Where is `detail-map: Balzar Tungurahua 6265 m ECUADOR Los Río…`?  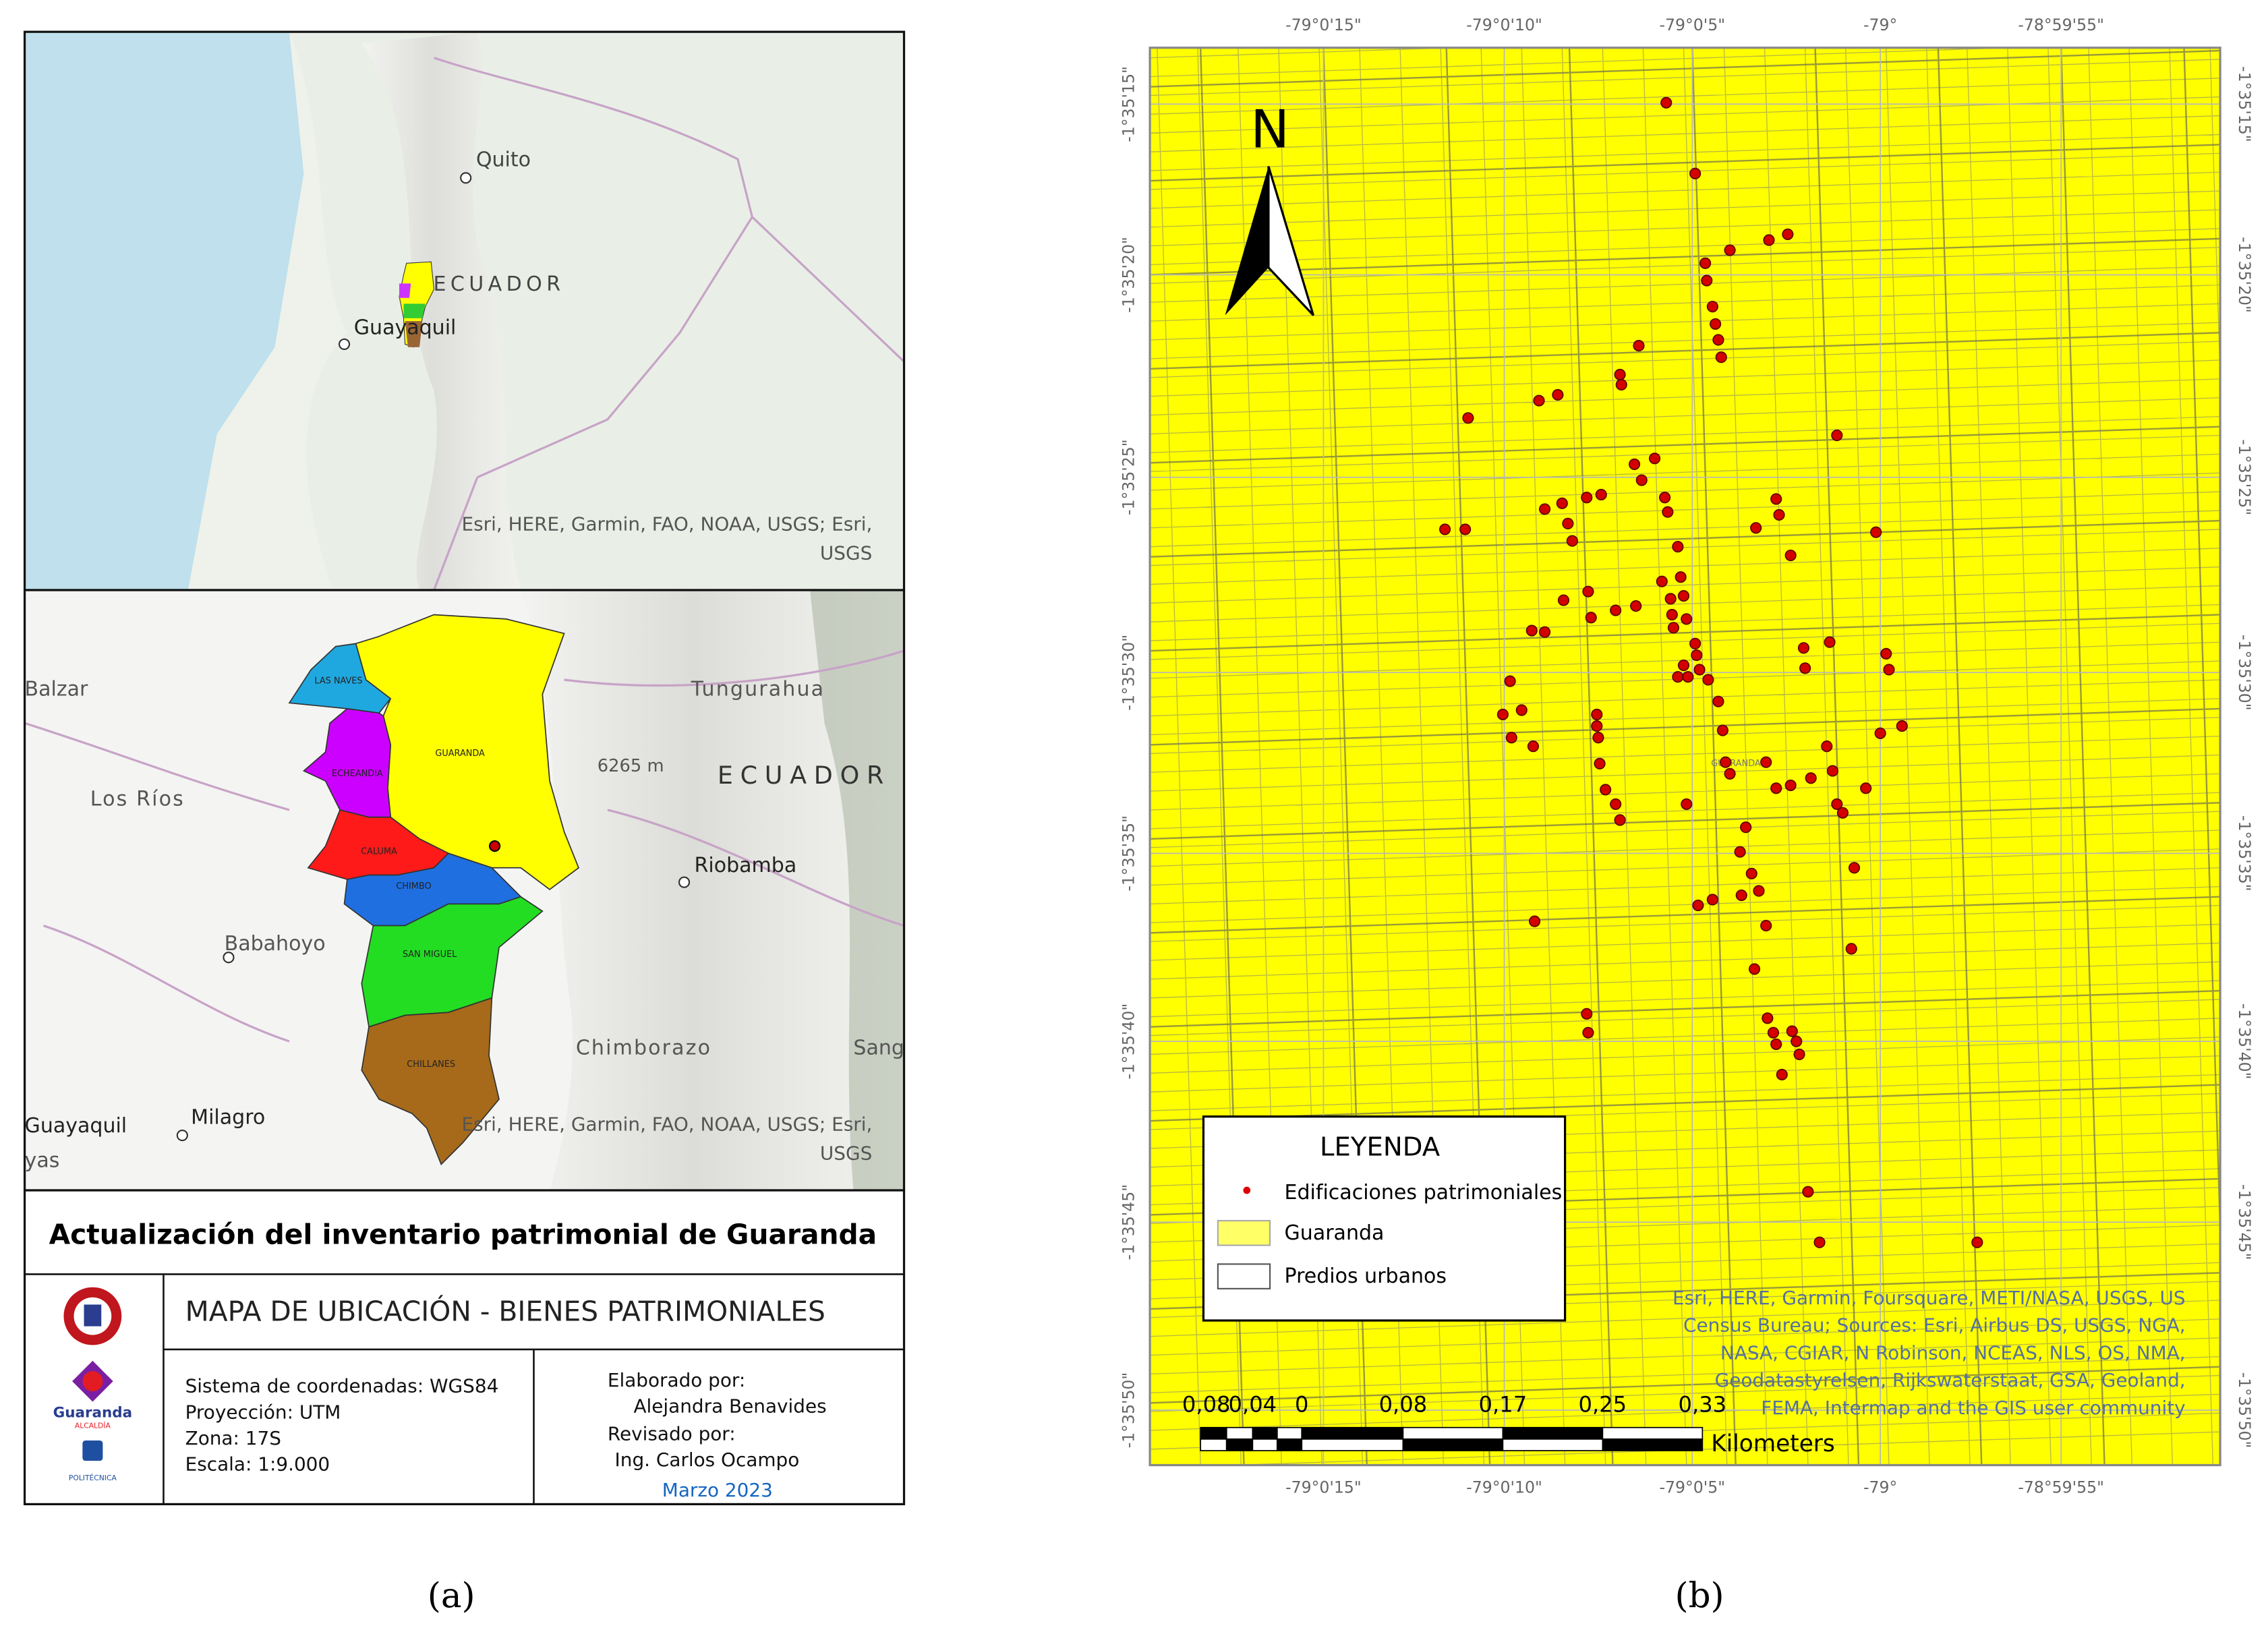 detail-map: Balzar Tungurahua 6265 m ECUADOR Los Río… is located at coordinates (464, 890).